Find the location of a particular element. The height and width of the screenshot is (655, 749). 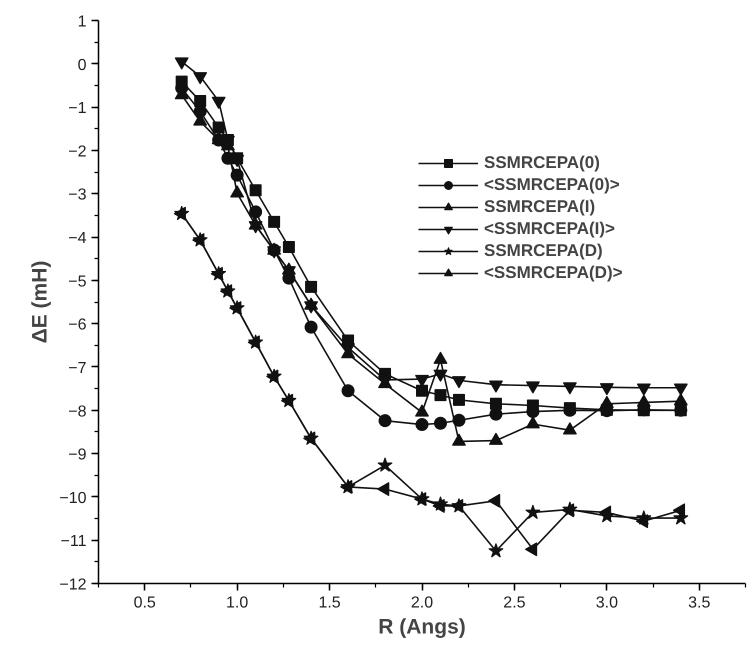

x-tick-label: 1.0 is located at coordinates (237, 603).